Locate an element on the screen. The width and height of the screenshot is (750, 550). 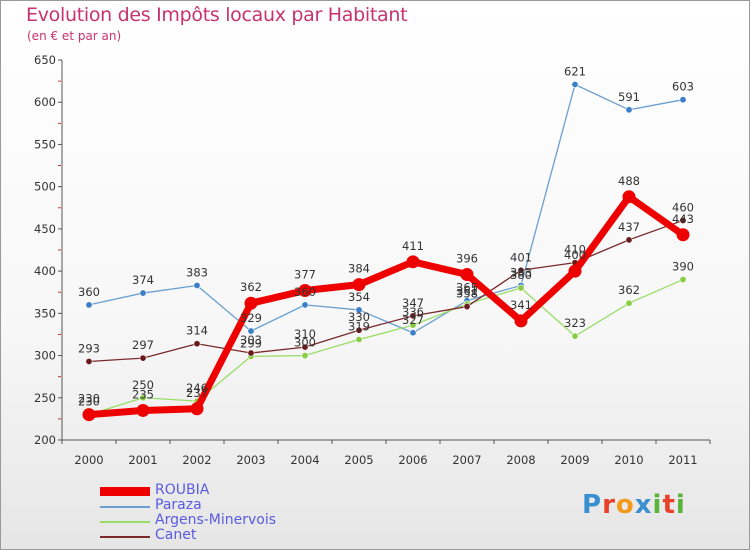
data-label-argens-minervois: 300 is located at coordinates (305, 343).